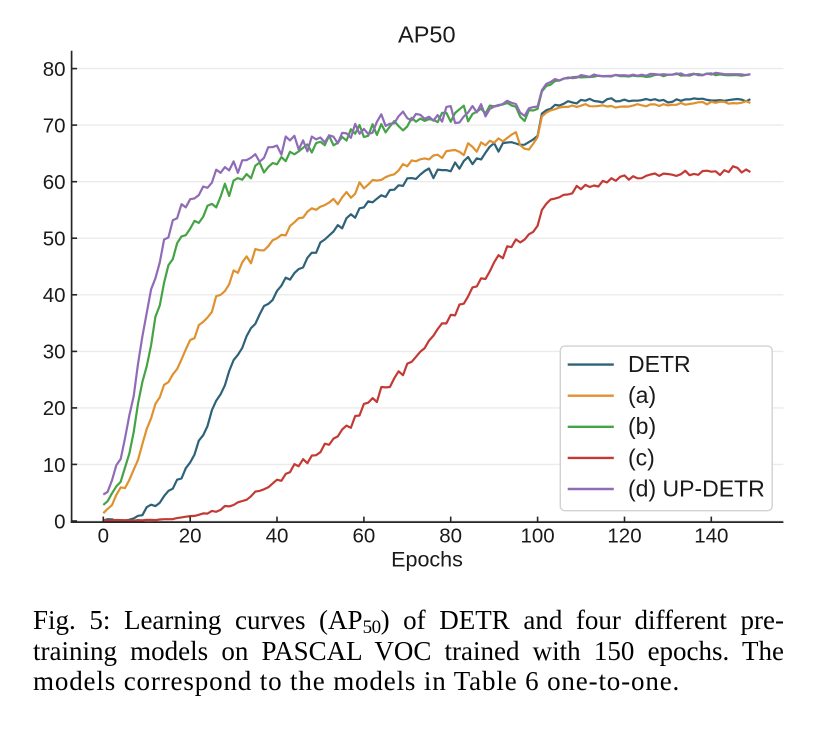 The height and width of the screenshot is (737, 813). What do you see at coordinates (427, 560) in the screenshot?
I see `svg-text: Epochs` at bounding box center [427, 560].